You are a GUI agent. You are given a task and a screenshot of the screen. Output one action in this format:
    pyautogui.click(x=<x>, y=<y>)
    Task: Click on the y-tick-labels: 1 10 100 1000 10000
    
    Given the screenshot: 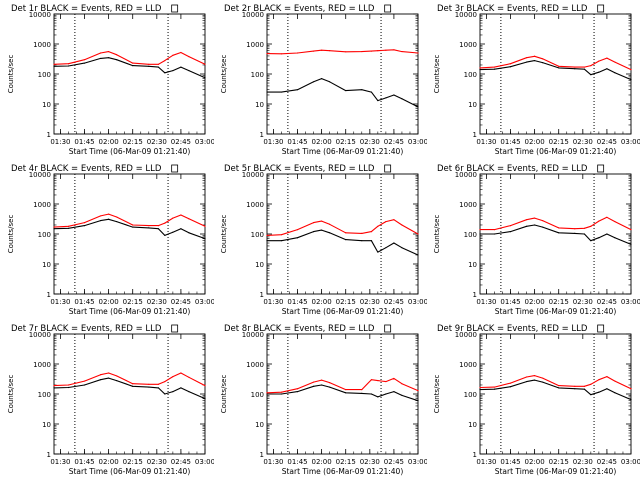 What is the action you would take?
    pyautogui.click(x=466, y=75)
    